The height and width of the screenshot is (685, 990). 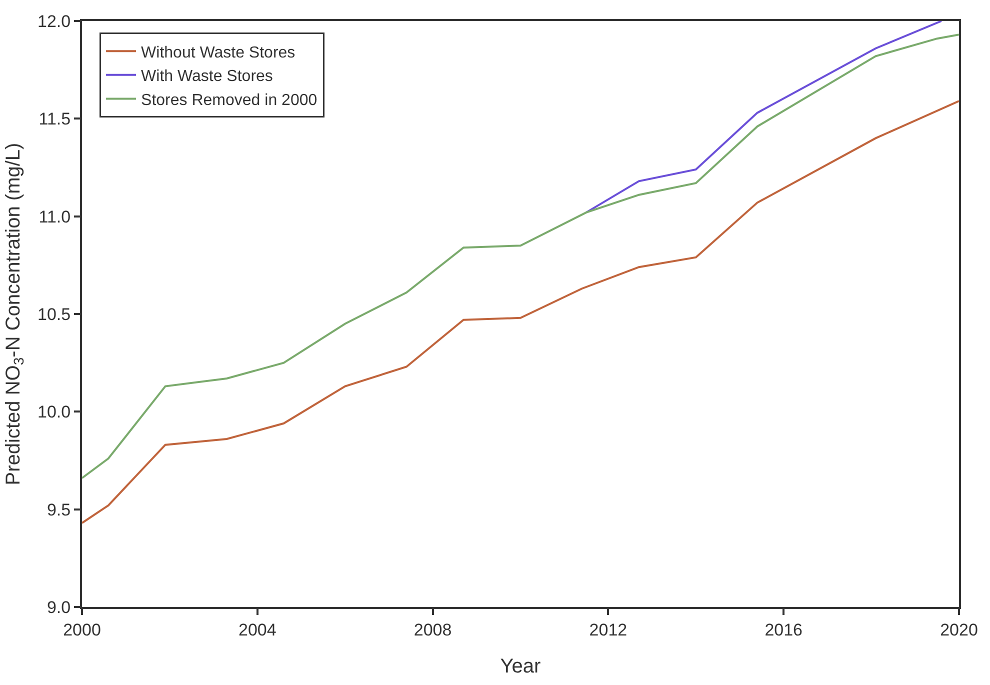 I want to click on x-axis-title: Year, so click(x=521, y=666).